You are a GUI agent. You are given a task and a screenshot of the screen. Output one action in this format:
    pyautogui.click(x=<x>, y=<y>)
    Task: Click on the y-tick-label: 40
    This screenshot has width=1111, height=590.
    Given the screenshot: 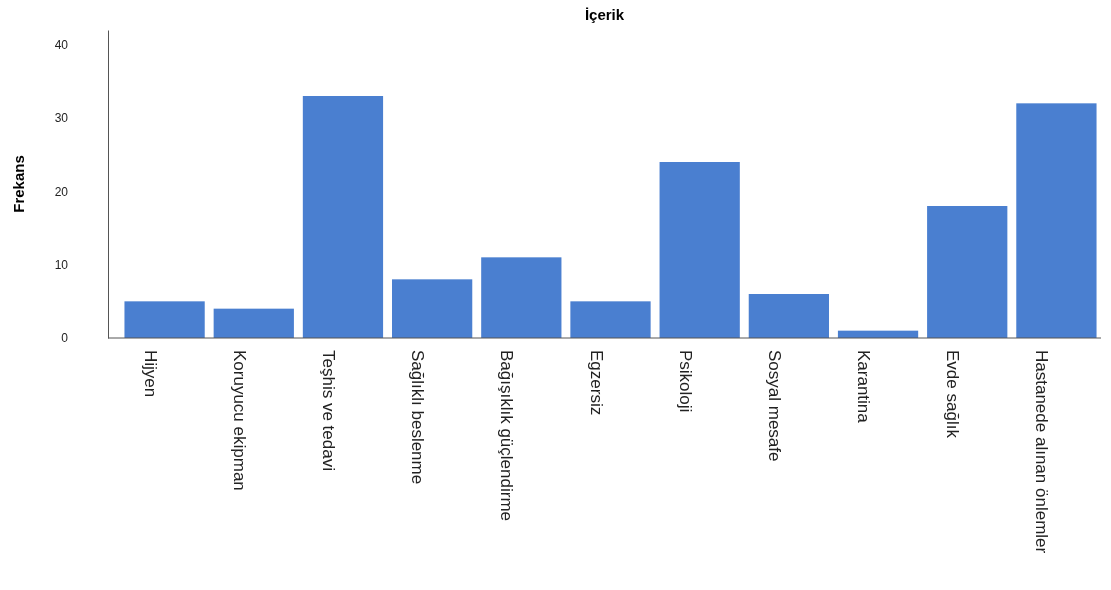 What is the action you would take?
    pyautogui.click(x=61, y=45)
    